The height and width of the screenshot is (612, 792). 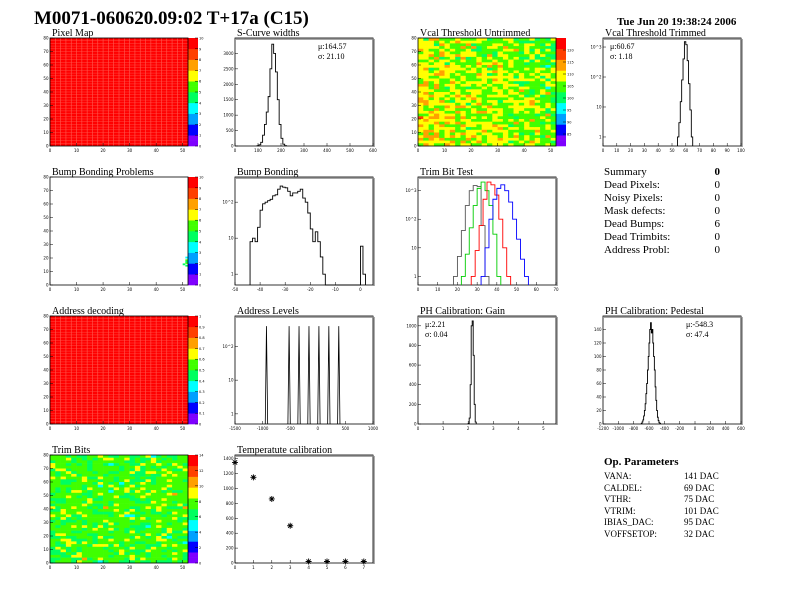 What do you see at coordinates (183, 289) in the screenshot?
I see `x-tick-label: 50` at bounding box center [183, 289].